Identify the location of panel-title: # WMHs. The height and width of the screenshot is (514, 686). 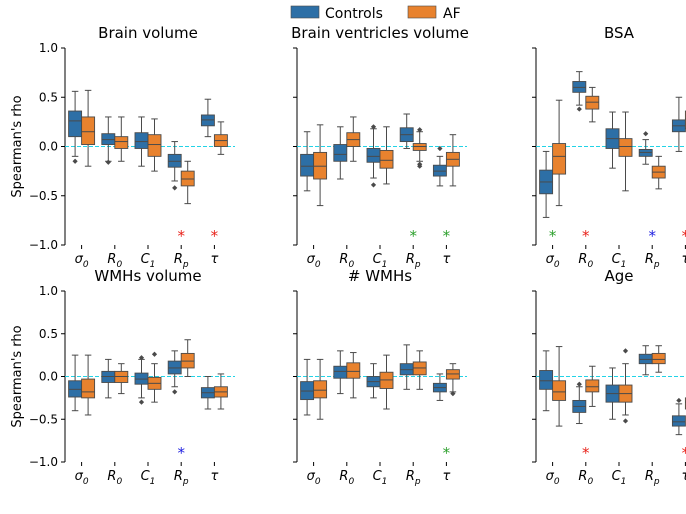
(380, 276).